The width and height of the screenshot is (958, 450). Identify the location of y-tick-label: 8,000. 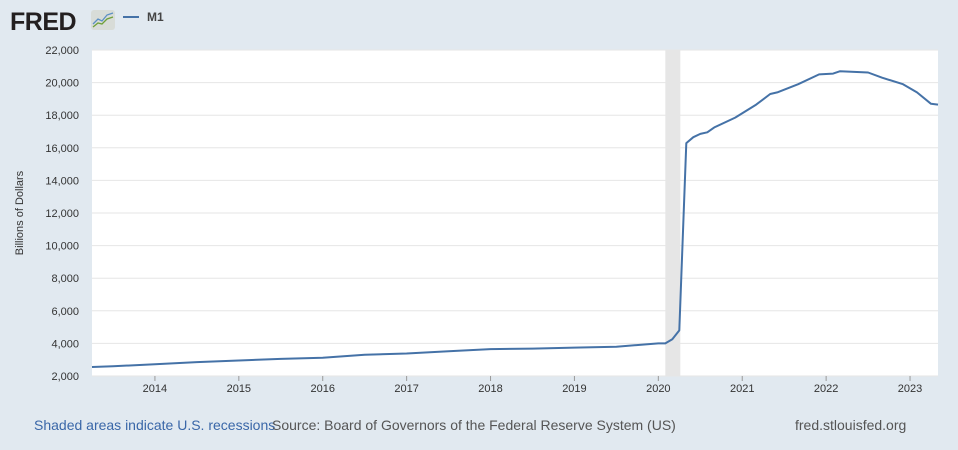
(65, 279).